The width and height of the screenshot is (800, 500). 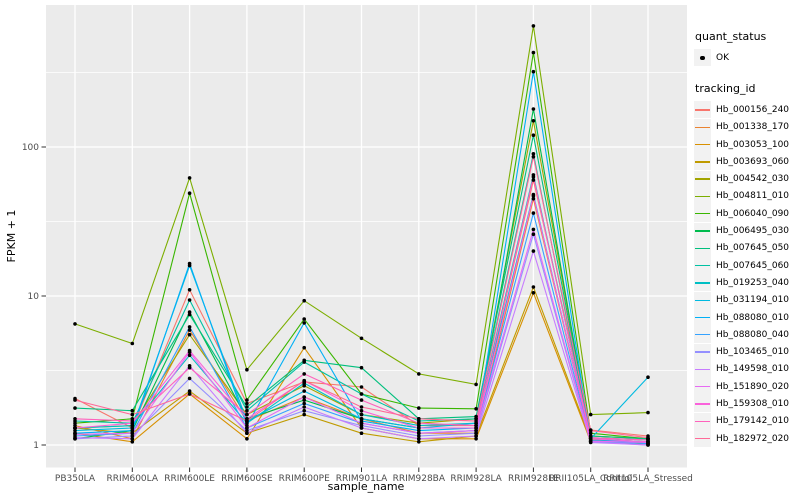 I want to click on legend-item-tracking: Hb_031194_010, so click(x=747, y=300).